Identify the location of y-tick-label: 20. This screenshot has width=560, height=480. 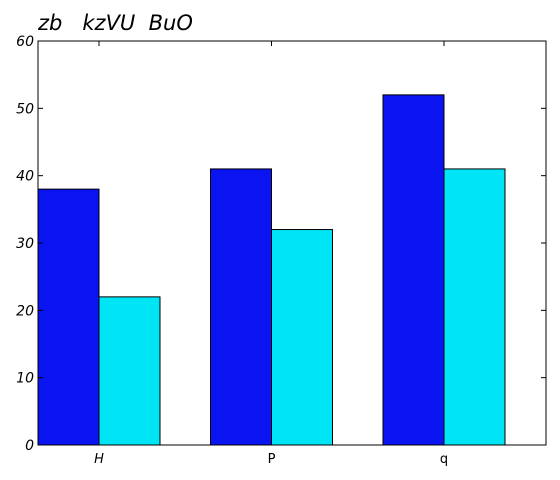
(25, 311).